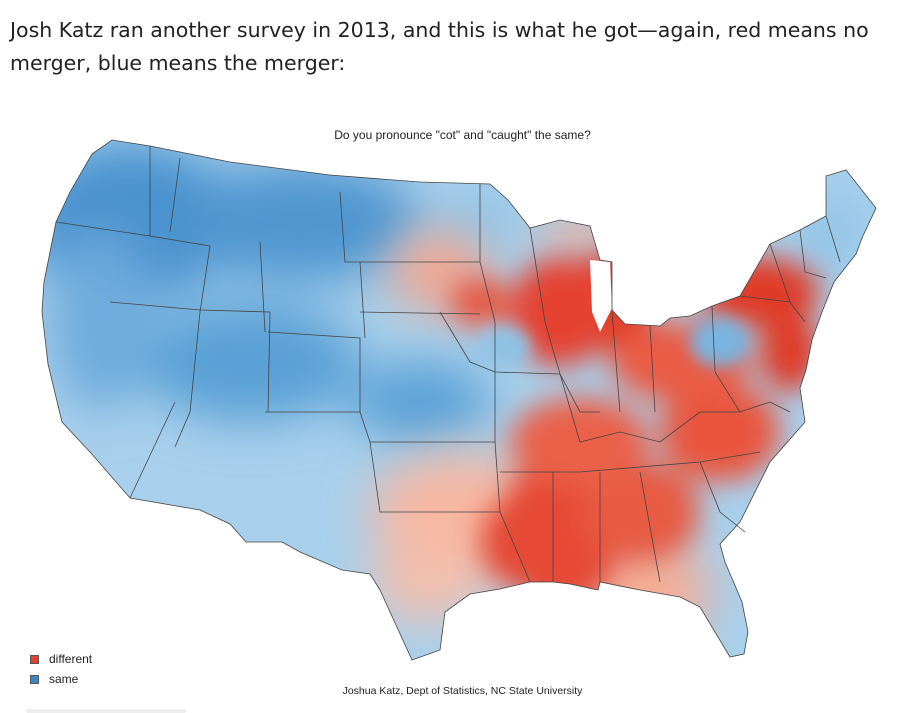 The image size is (900, 713). What do you see at coordinates (106, 711) in the screenshot?
I see `horizontal-scrollbar` at bounding box center [106, 711].